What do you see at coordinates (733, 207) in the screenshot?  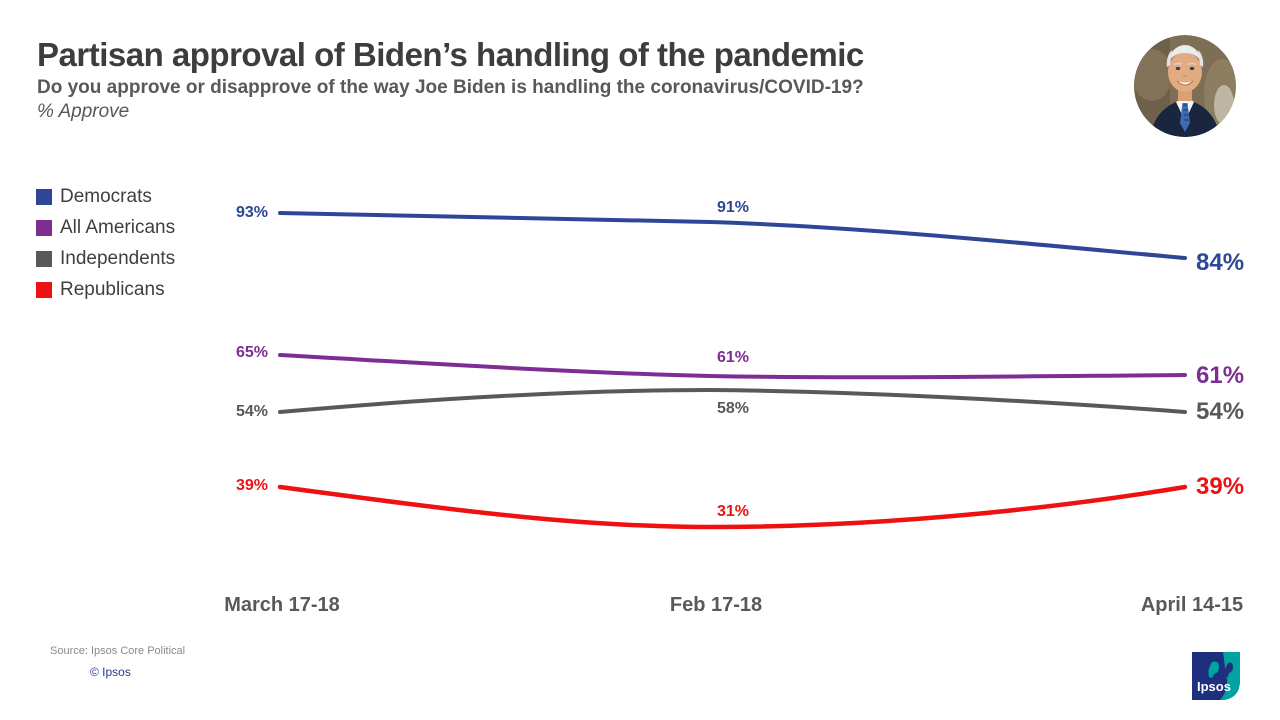 I see `democrats-label-2: 91%` at bounding box center [733, 207].